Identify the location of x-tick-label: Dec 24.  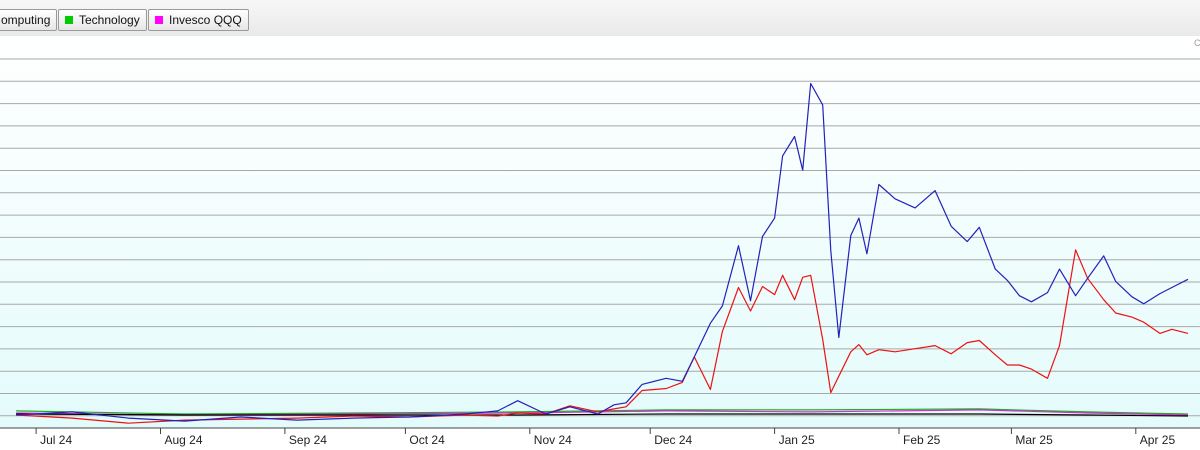
(673, 440).